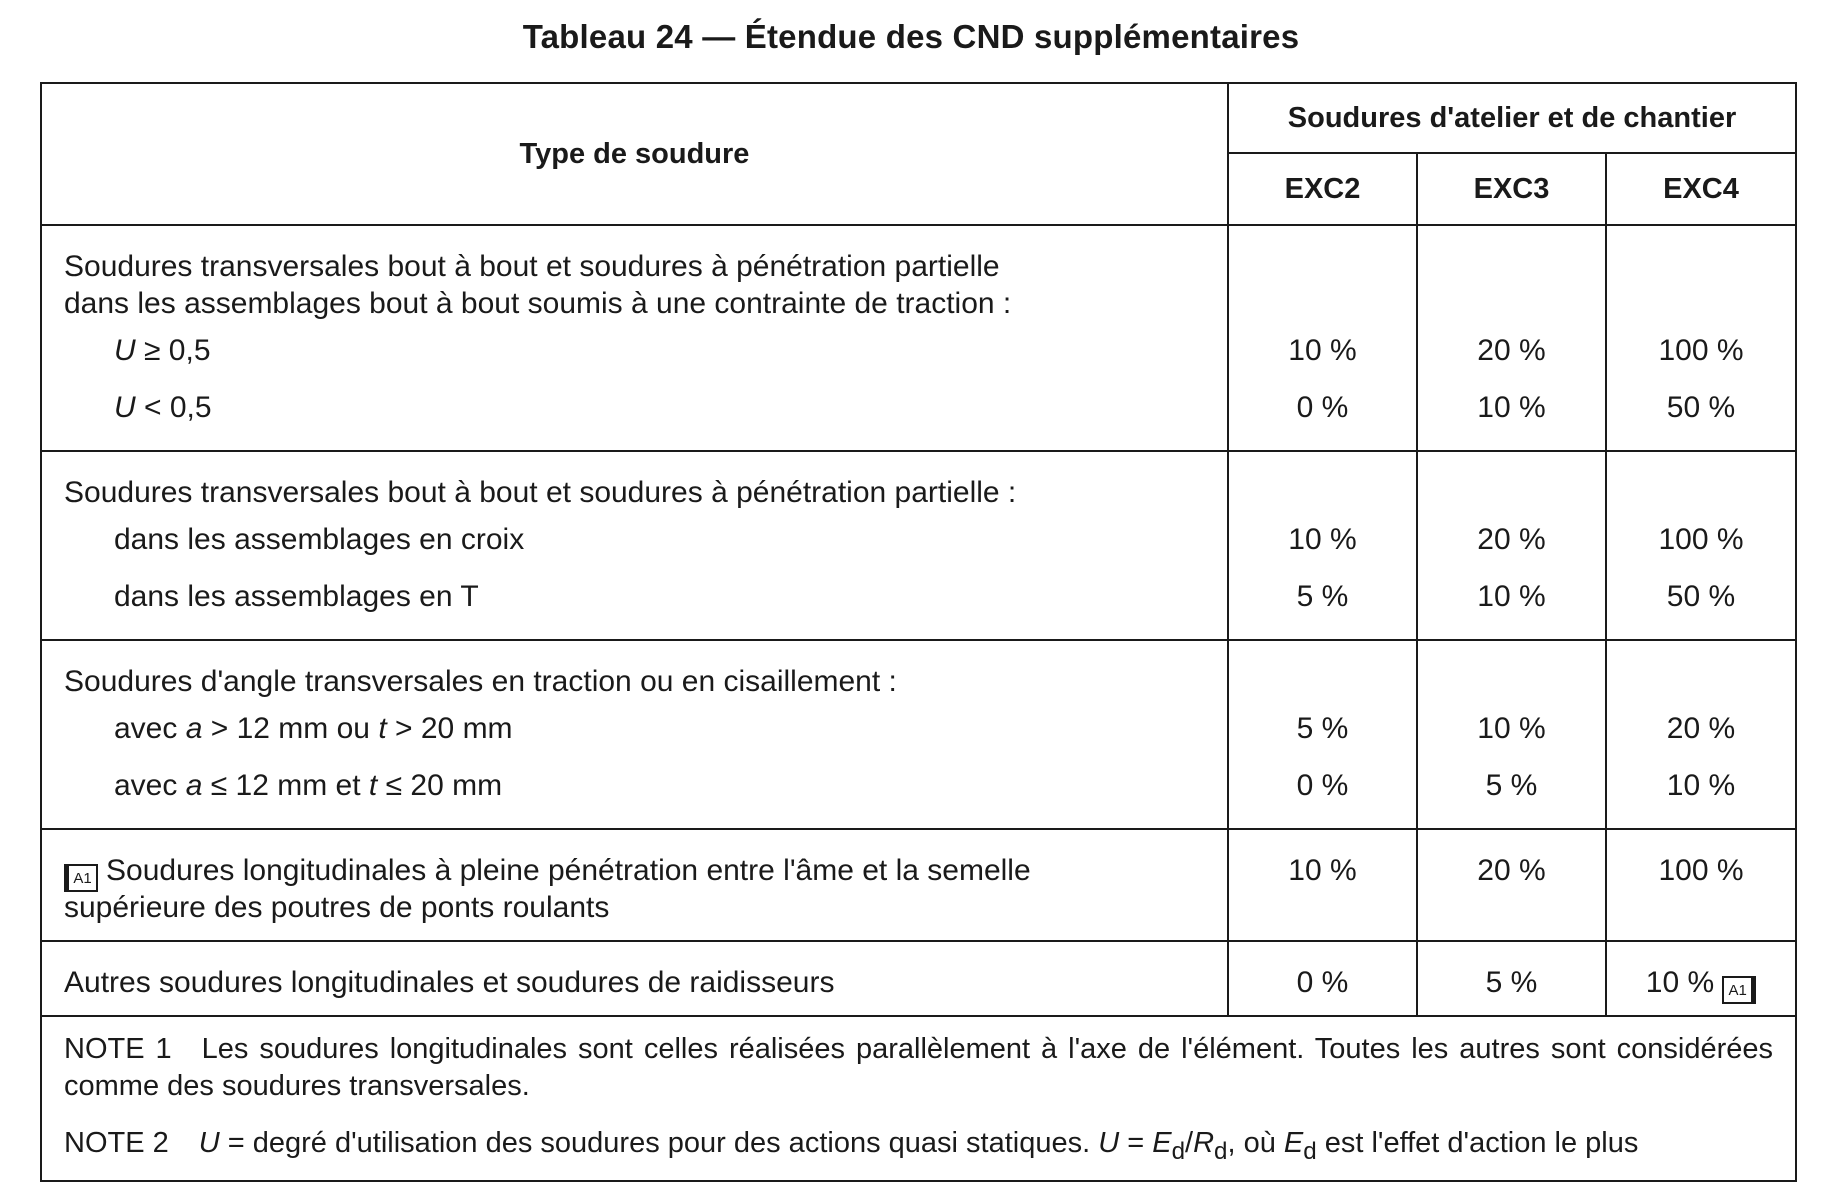 Image resolution: width=1822 pixels, height=1182 pixels. I want to click on row-label: avec a > 12 mm ou t > 20 mm, so click(313, 728).